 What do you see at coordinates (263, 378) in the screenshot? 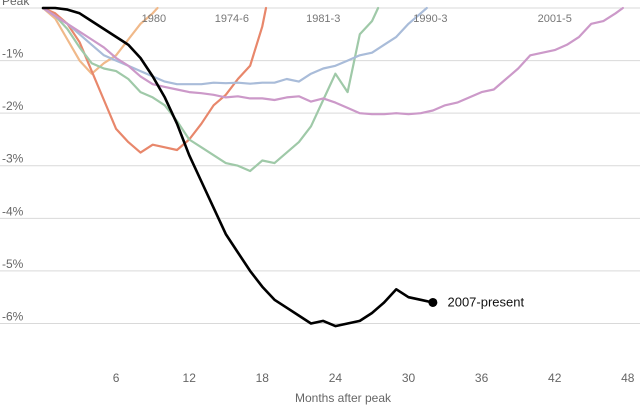
I see `x-tick-label: 18` at bounding box center [263, 378].